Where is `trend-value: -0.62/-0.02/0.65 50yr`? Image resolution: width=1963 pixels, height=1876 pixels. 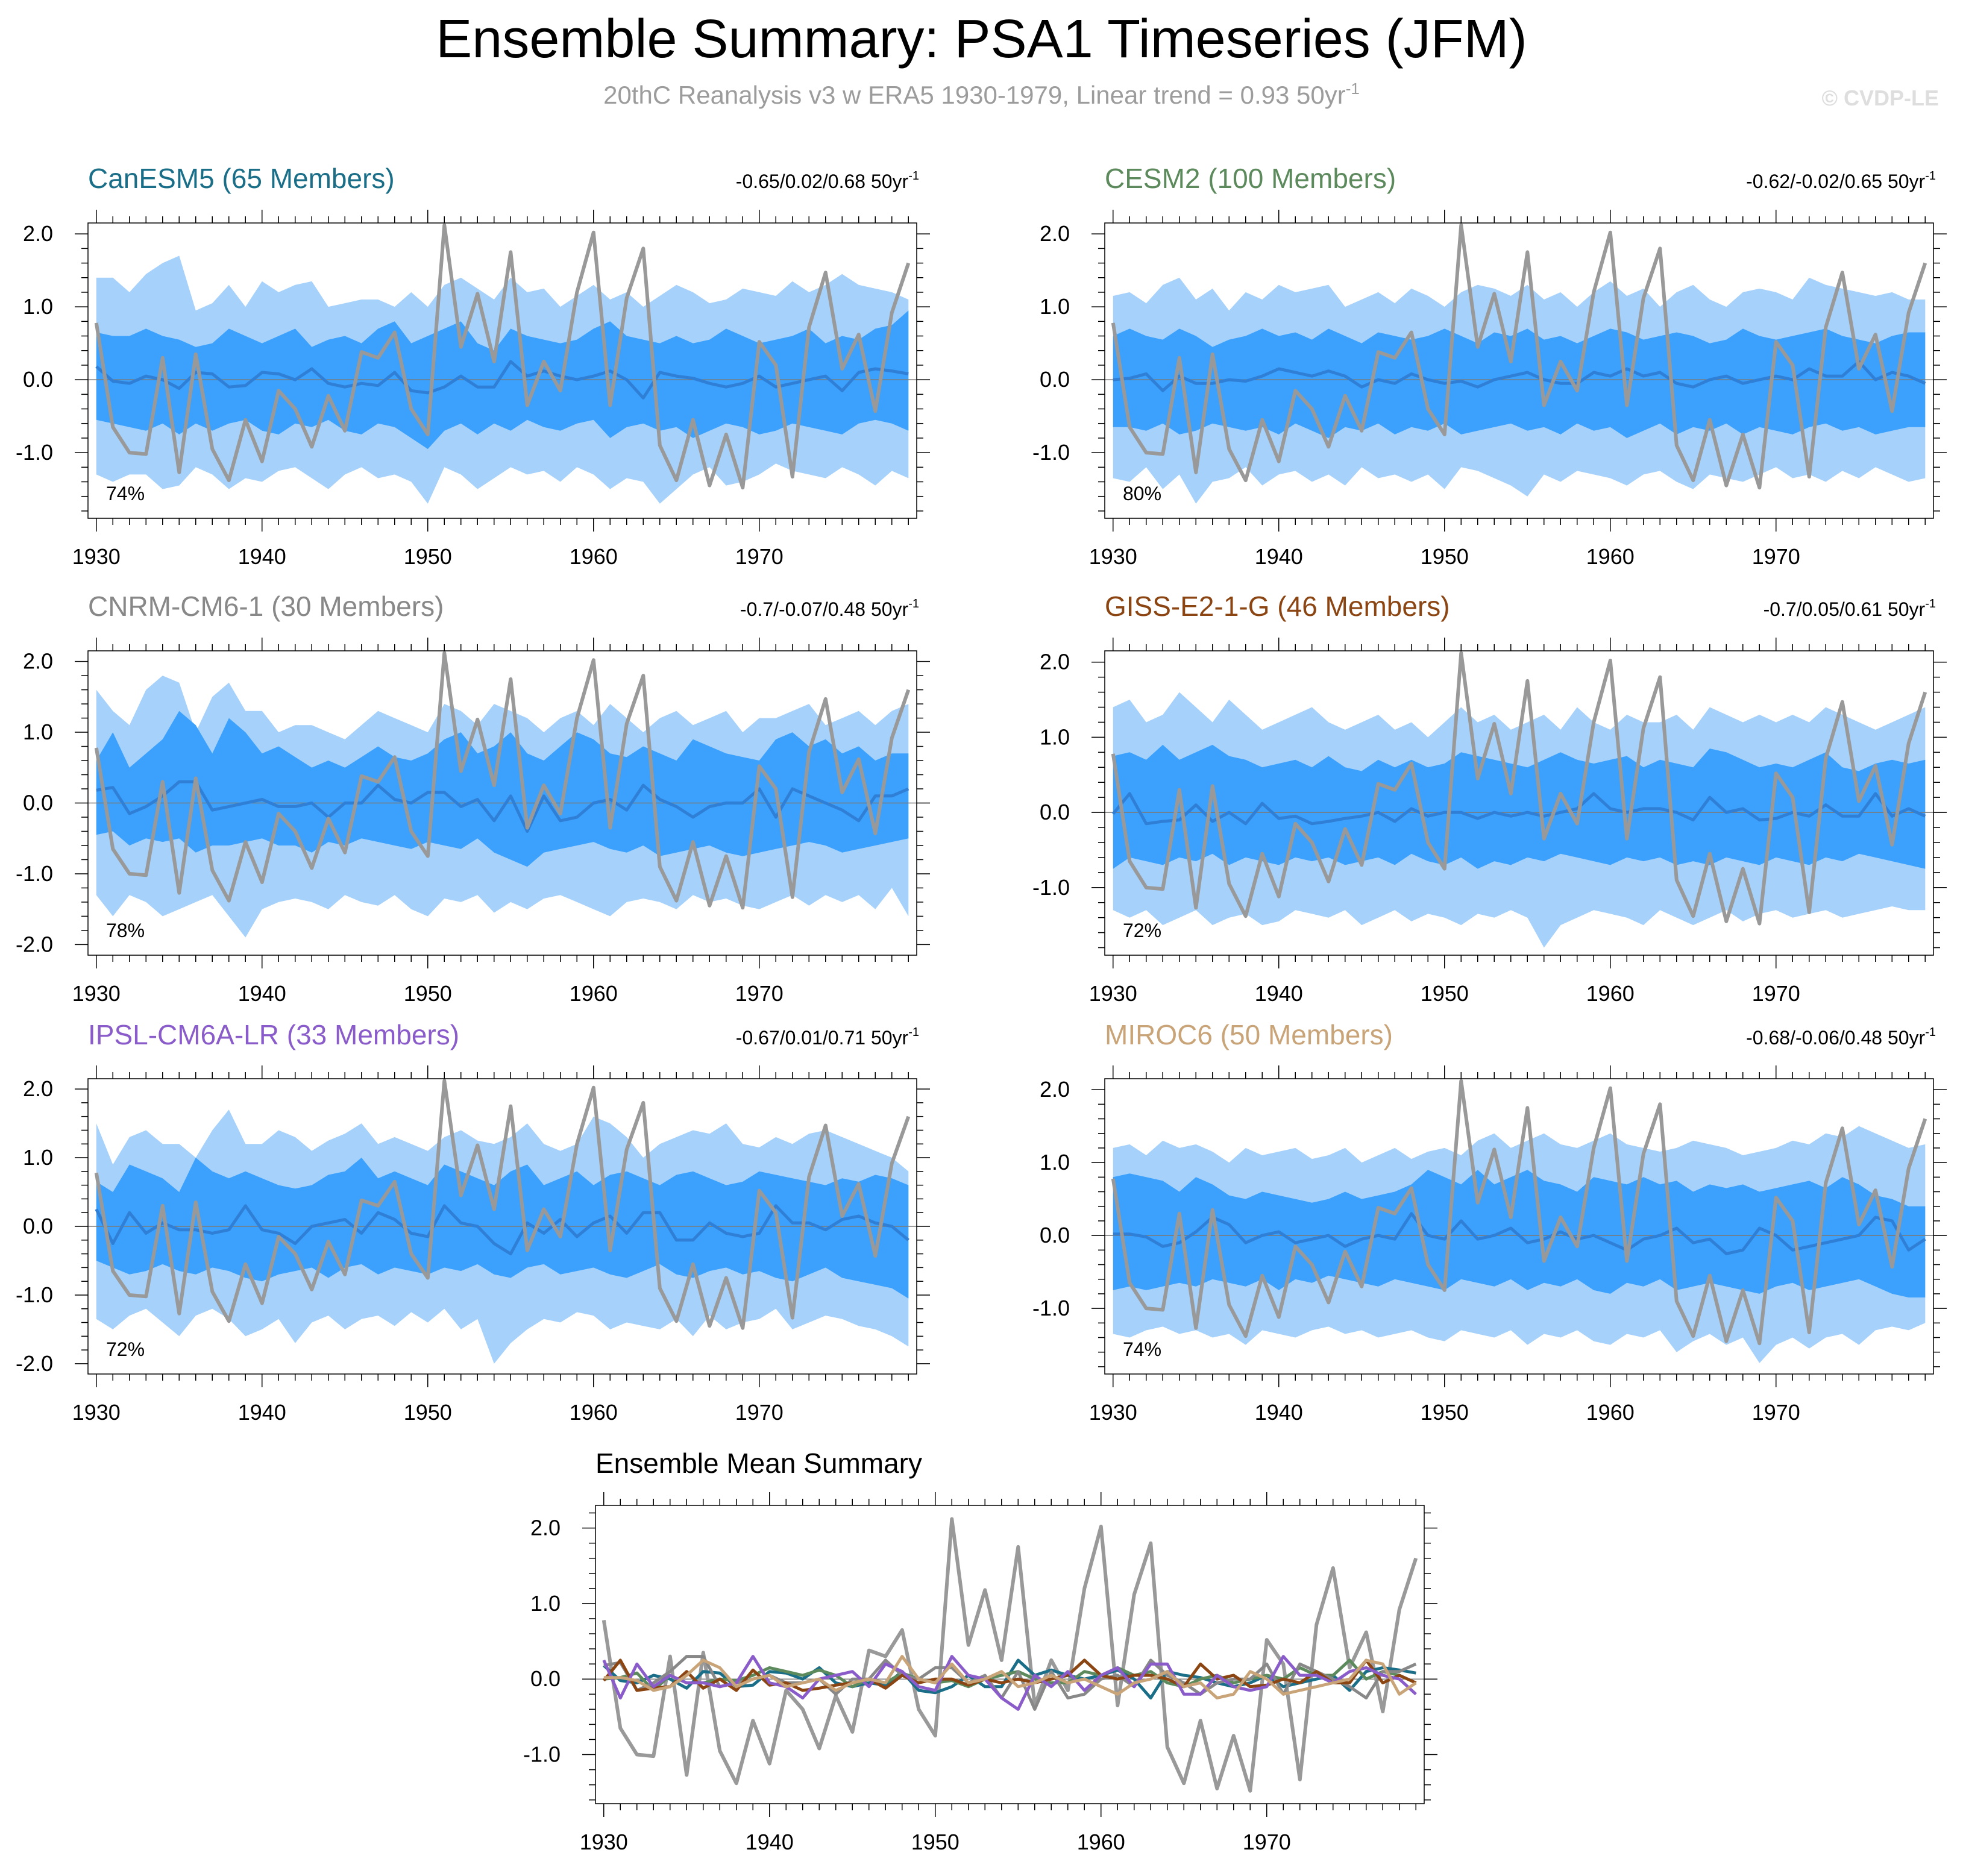 trend-value: -0.62/-0.02/0.65 50yr is located at coordinates (1835, 181).